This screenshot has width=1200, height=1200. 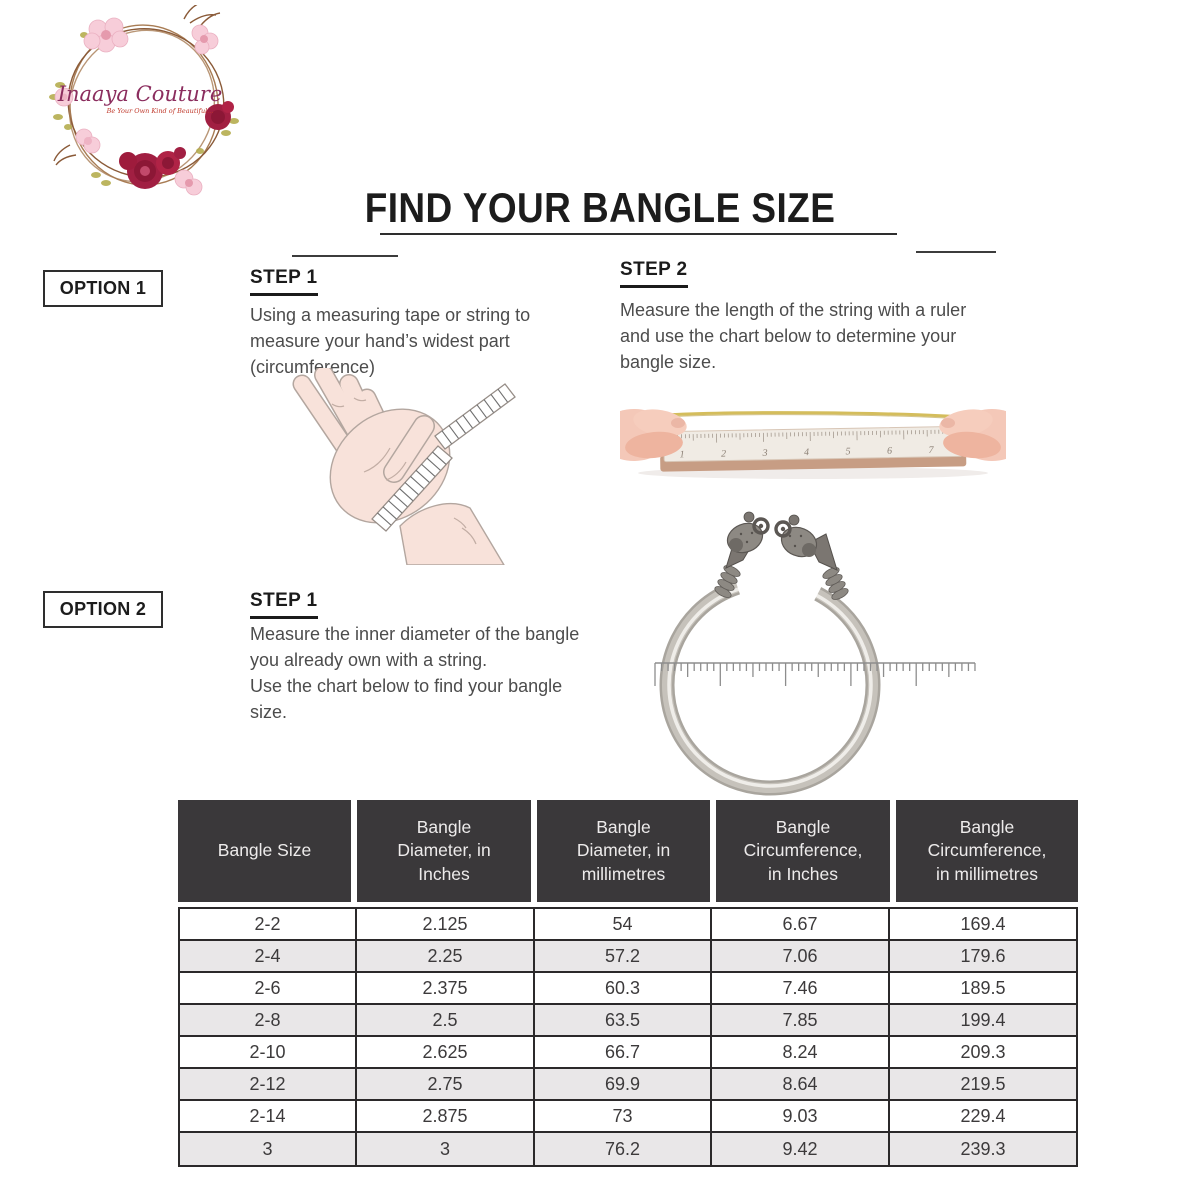 What do you see at coordinates (446, 1020) in the screenshot?
I see `table-cell: 2.5` at bounding box center [446, 1020].